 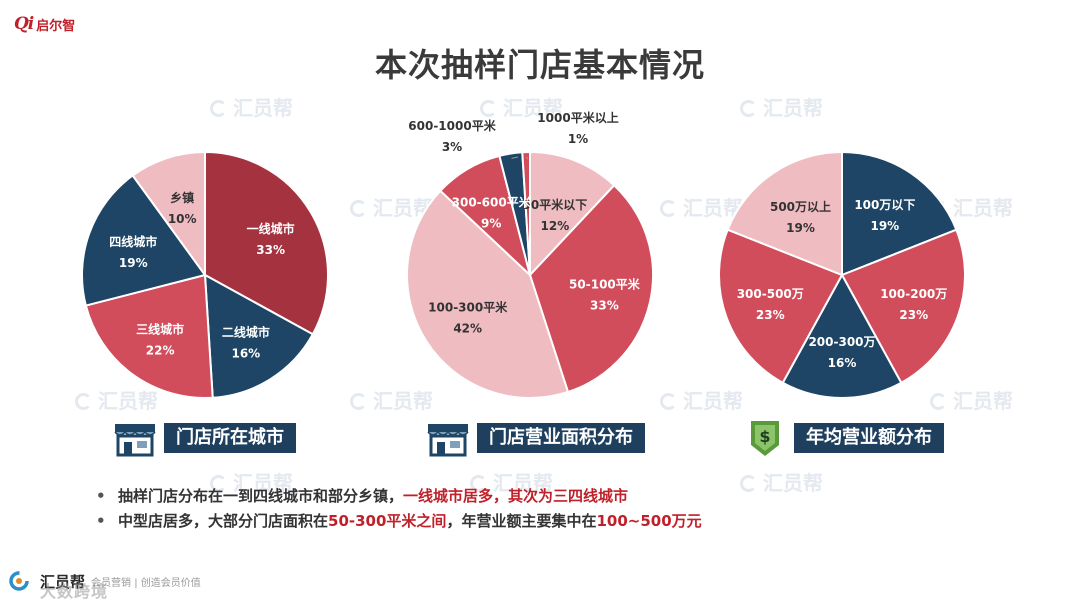 I want to click on bullet-tail: ，年营业额主要集中在, so click(x=521, y=521).